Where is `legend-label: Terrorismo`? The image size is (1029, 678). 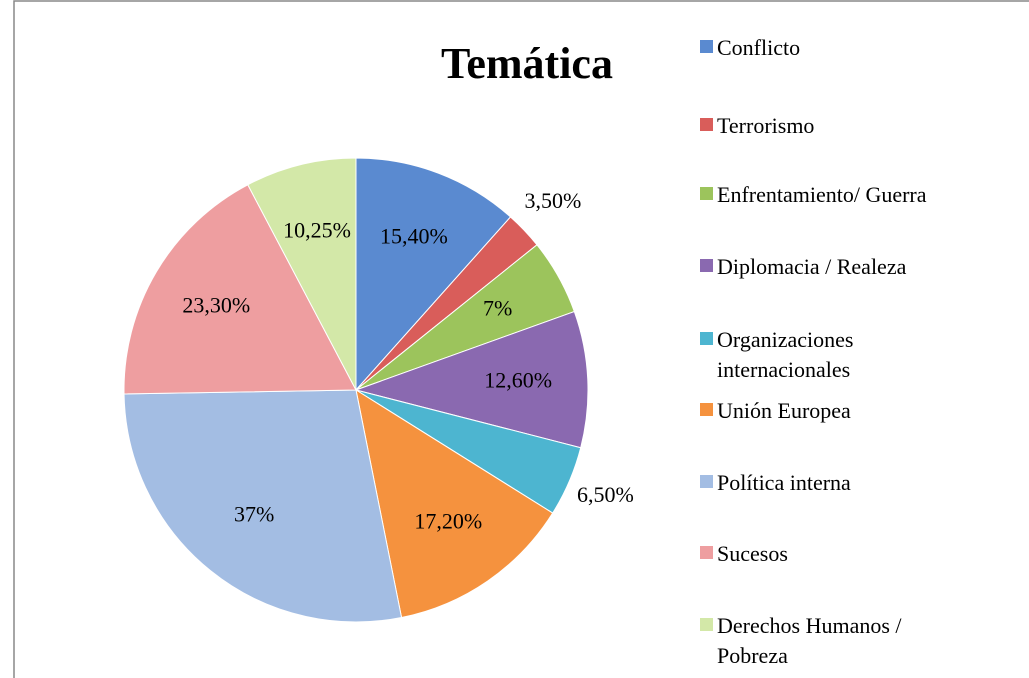 legend-label: Terrorismo is located at coordinates (766, 125).